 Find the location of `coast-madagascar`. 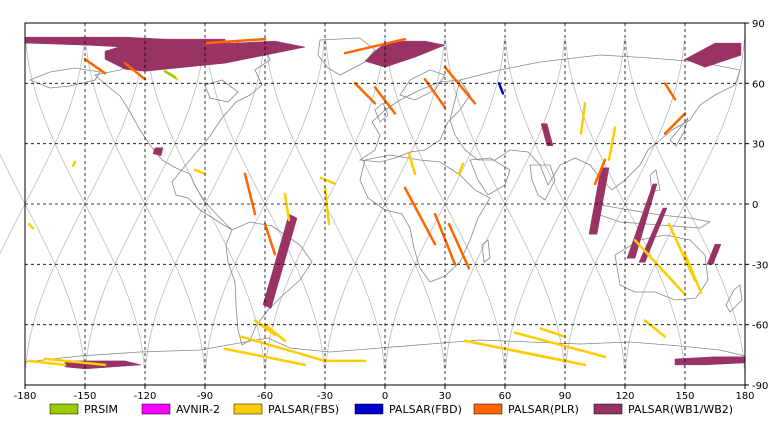

coast-madagascar is located at coordinates (486, 251).